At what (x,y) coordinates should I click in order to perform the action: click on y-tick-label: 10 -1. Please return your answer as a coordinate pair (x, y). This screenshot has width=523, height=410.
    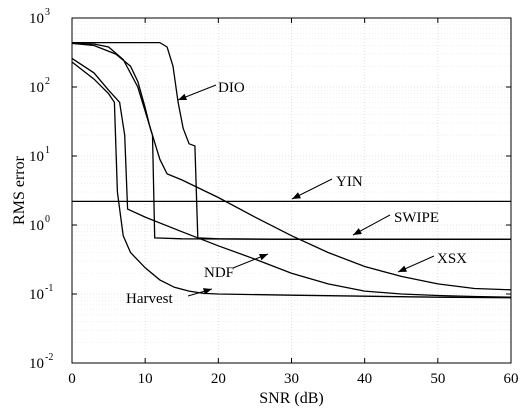
    Looking at the image, I should click on (41, 293).